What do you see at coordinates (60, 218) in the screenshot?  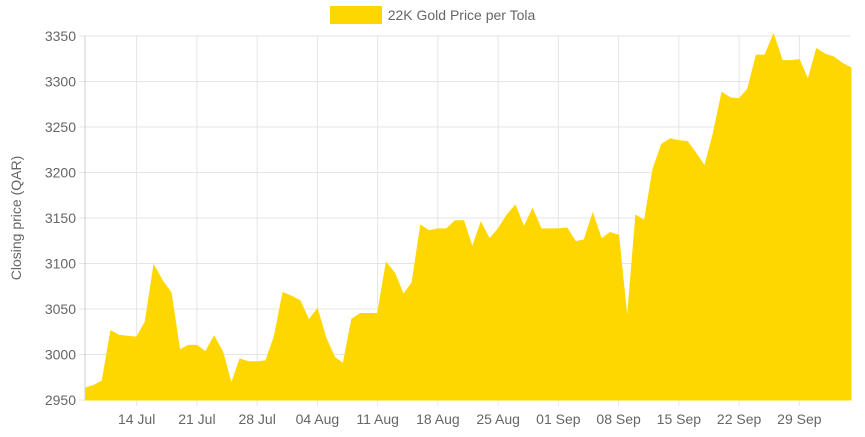 I see `y-tick-label: 3150` at bounding box center [60, 218].